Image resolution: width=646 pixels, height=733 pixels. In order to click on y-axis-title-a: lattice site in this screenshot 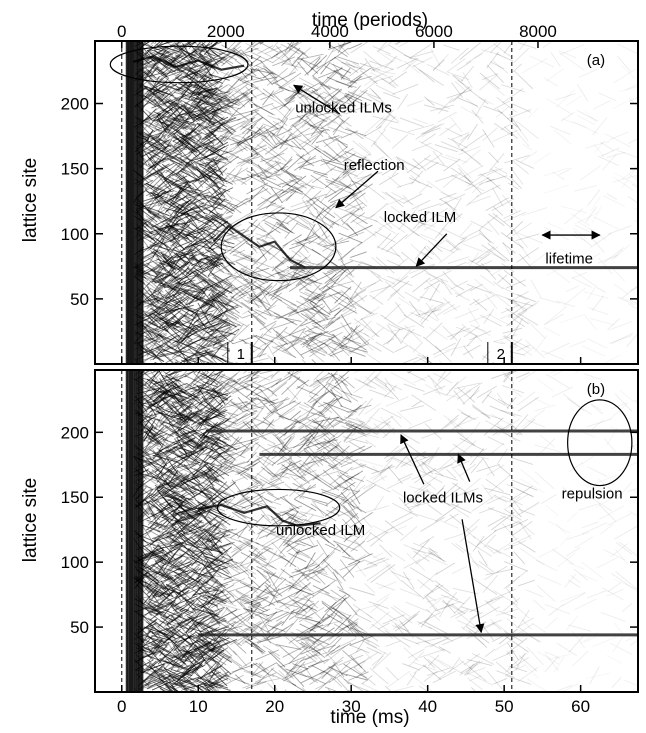, I will do `click(30, 200)`.